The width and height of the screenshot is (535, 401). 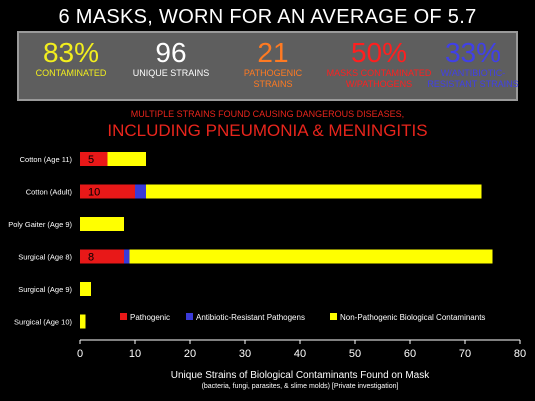 I want to click on legend-label: Antibiotic-Resistant Pathogens, so click(x=250, y=317).